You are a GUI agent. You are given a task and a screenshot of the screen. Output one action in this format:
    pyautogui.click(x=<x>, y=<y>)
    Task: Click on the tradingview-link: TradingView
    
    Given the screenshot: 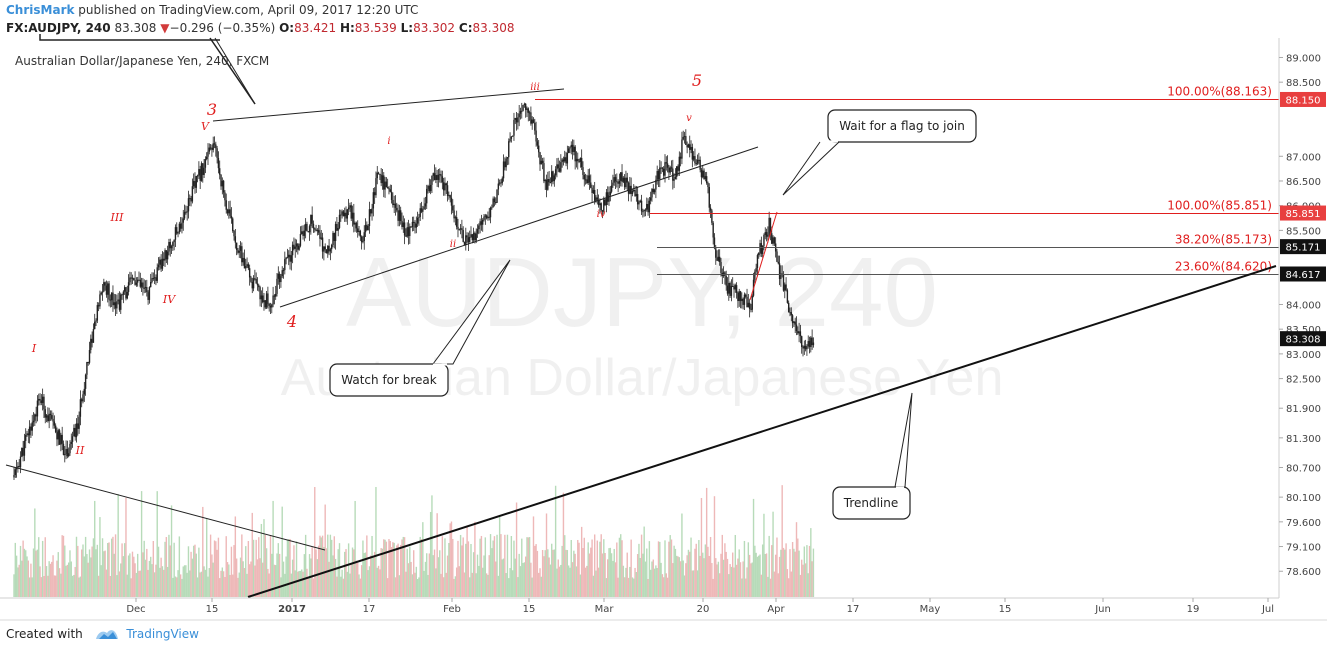 What is the action you would take?
    pyautogui.click(x=162, y=634)
    